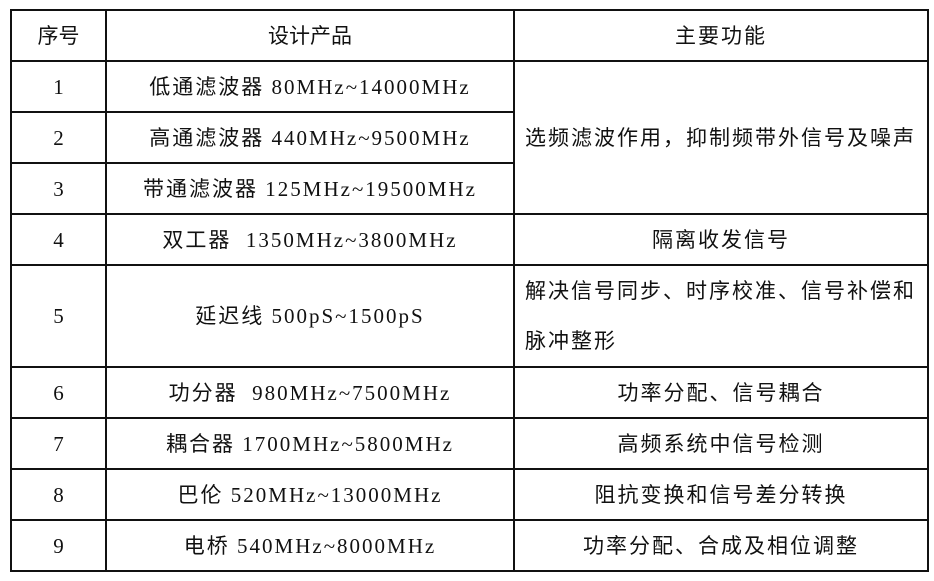 This screenshot has height=581, width=934. I want to click on table-row: 6 功分器 980MHz~7500MHz 功率分配、信号耦合, so click(469, 392).